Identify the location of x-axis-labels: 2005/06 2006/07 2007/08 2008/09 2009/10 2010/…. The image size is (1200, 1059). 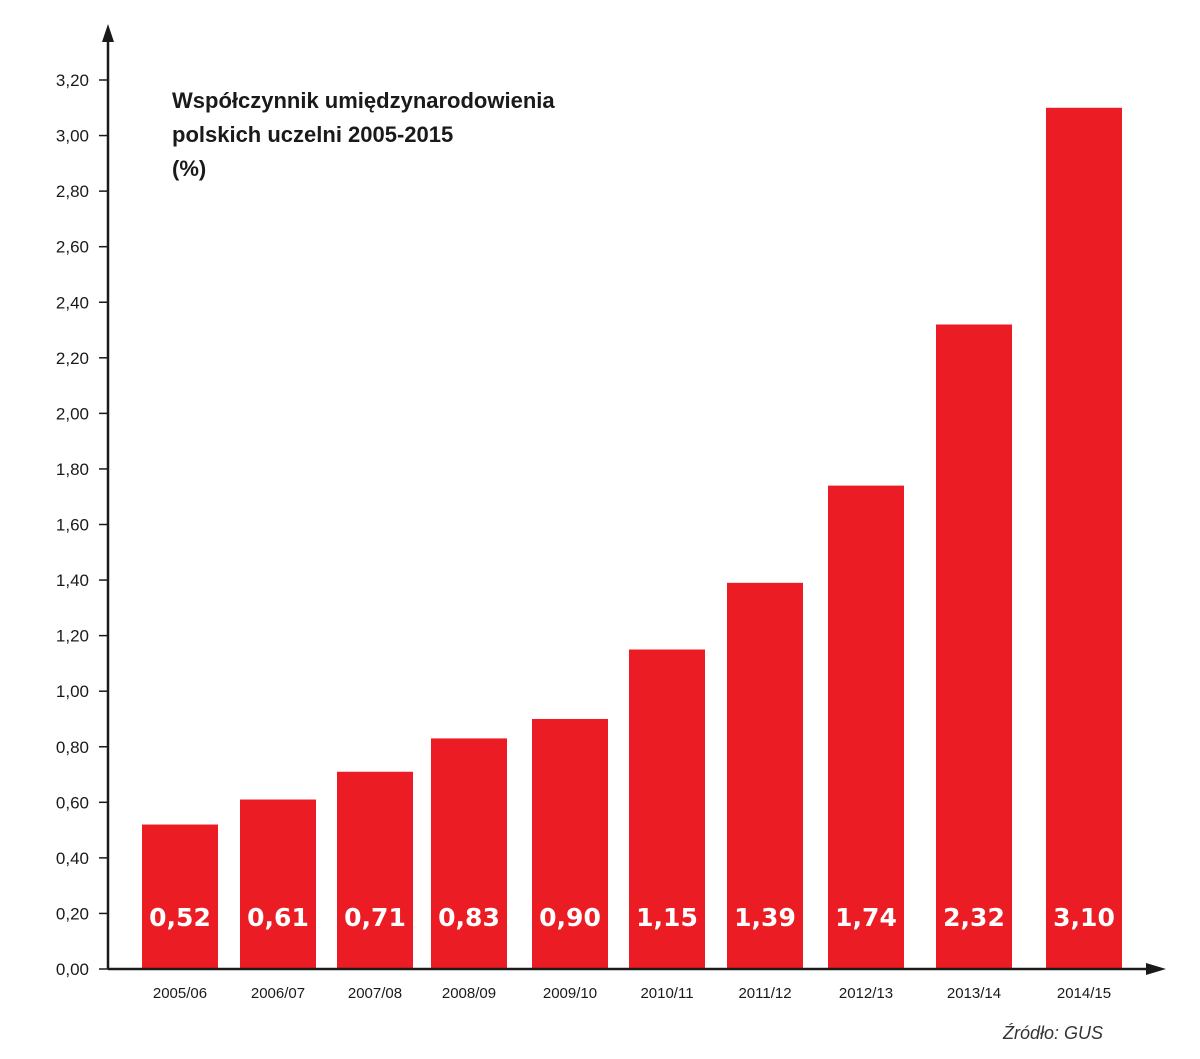
(632, 993).